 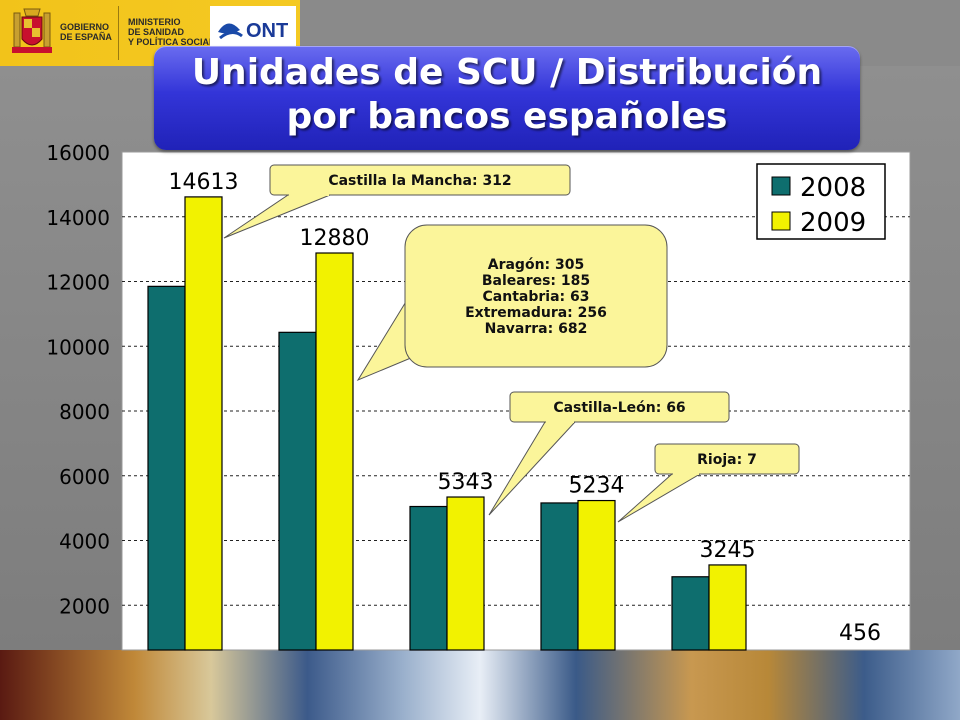 I want to click on callout-text-line: Rioja: 7, so click(x=727, y=460).